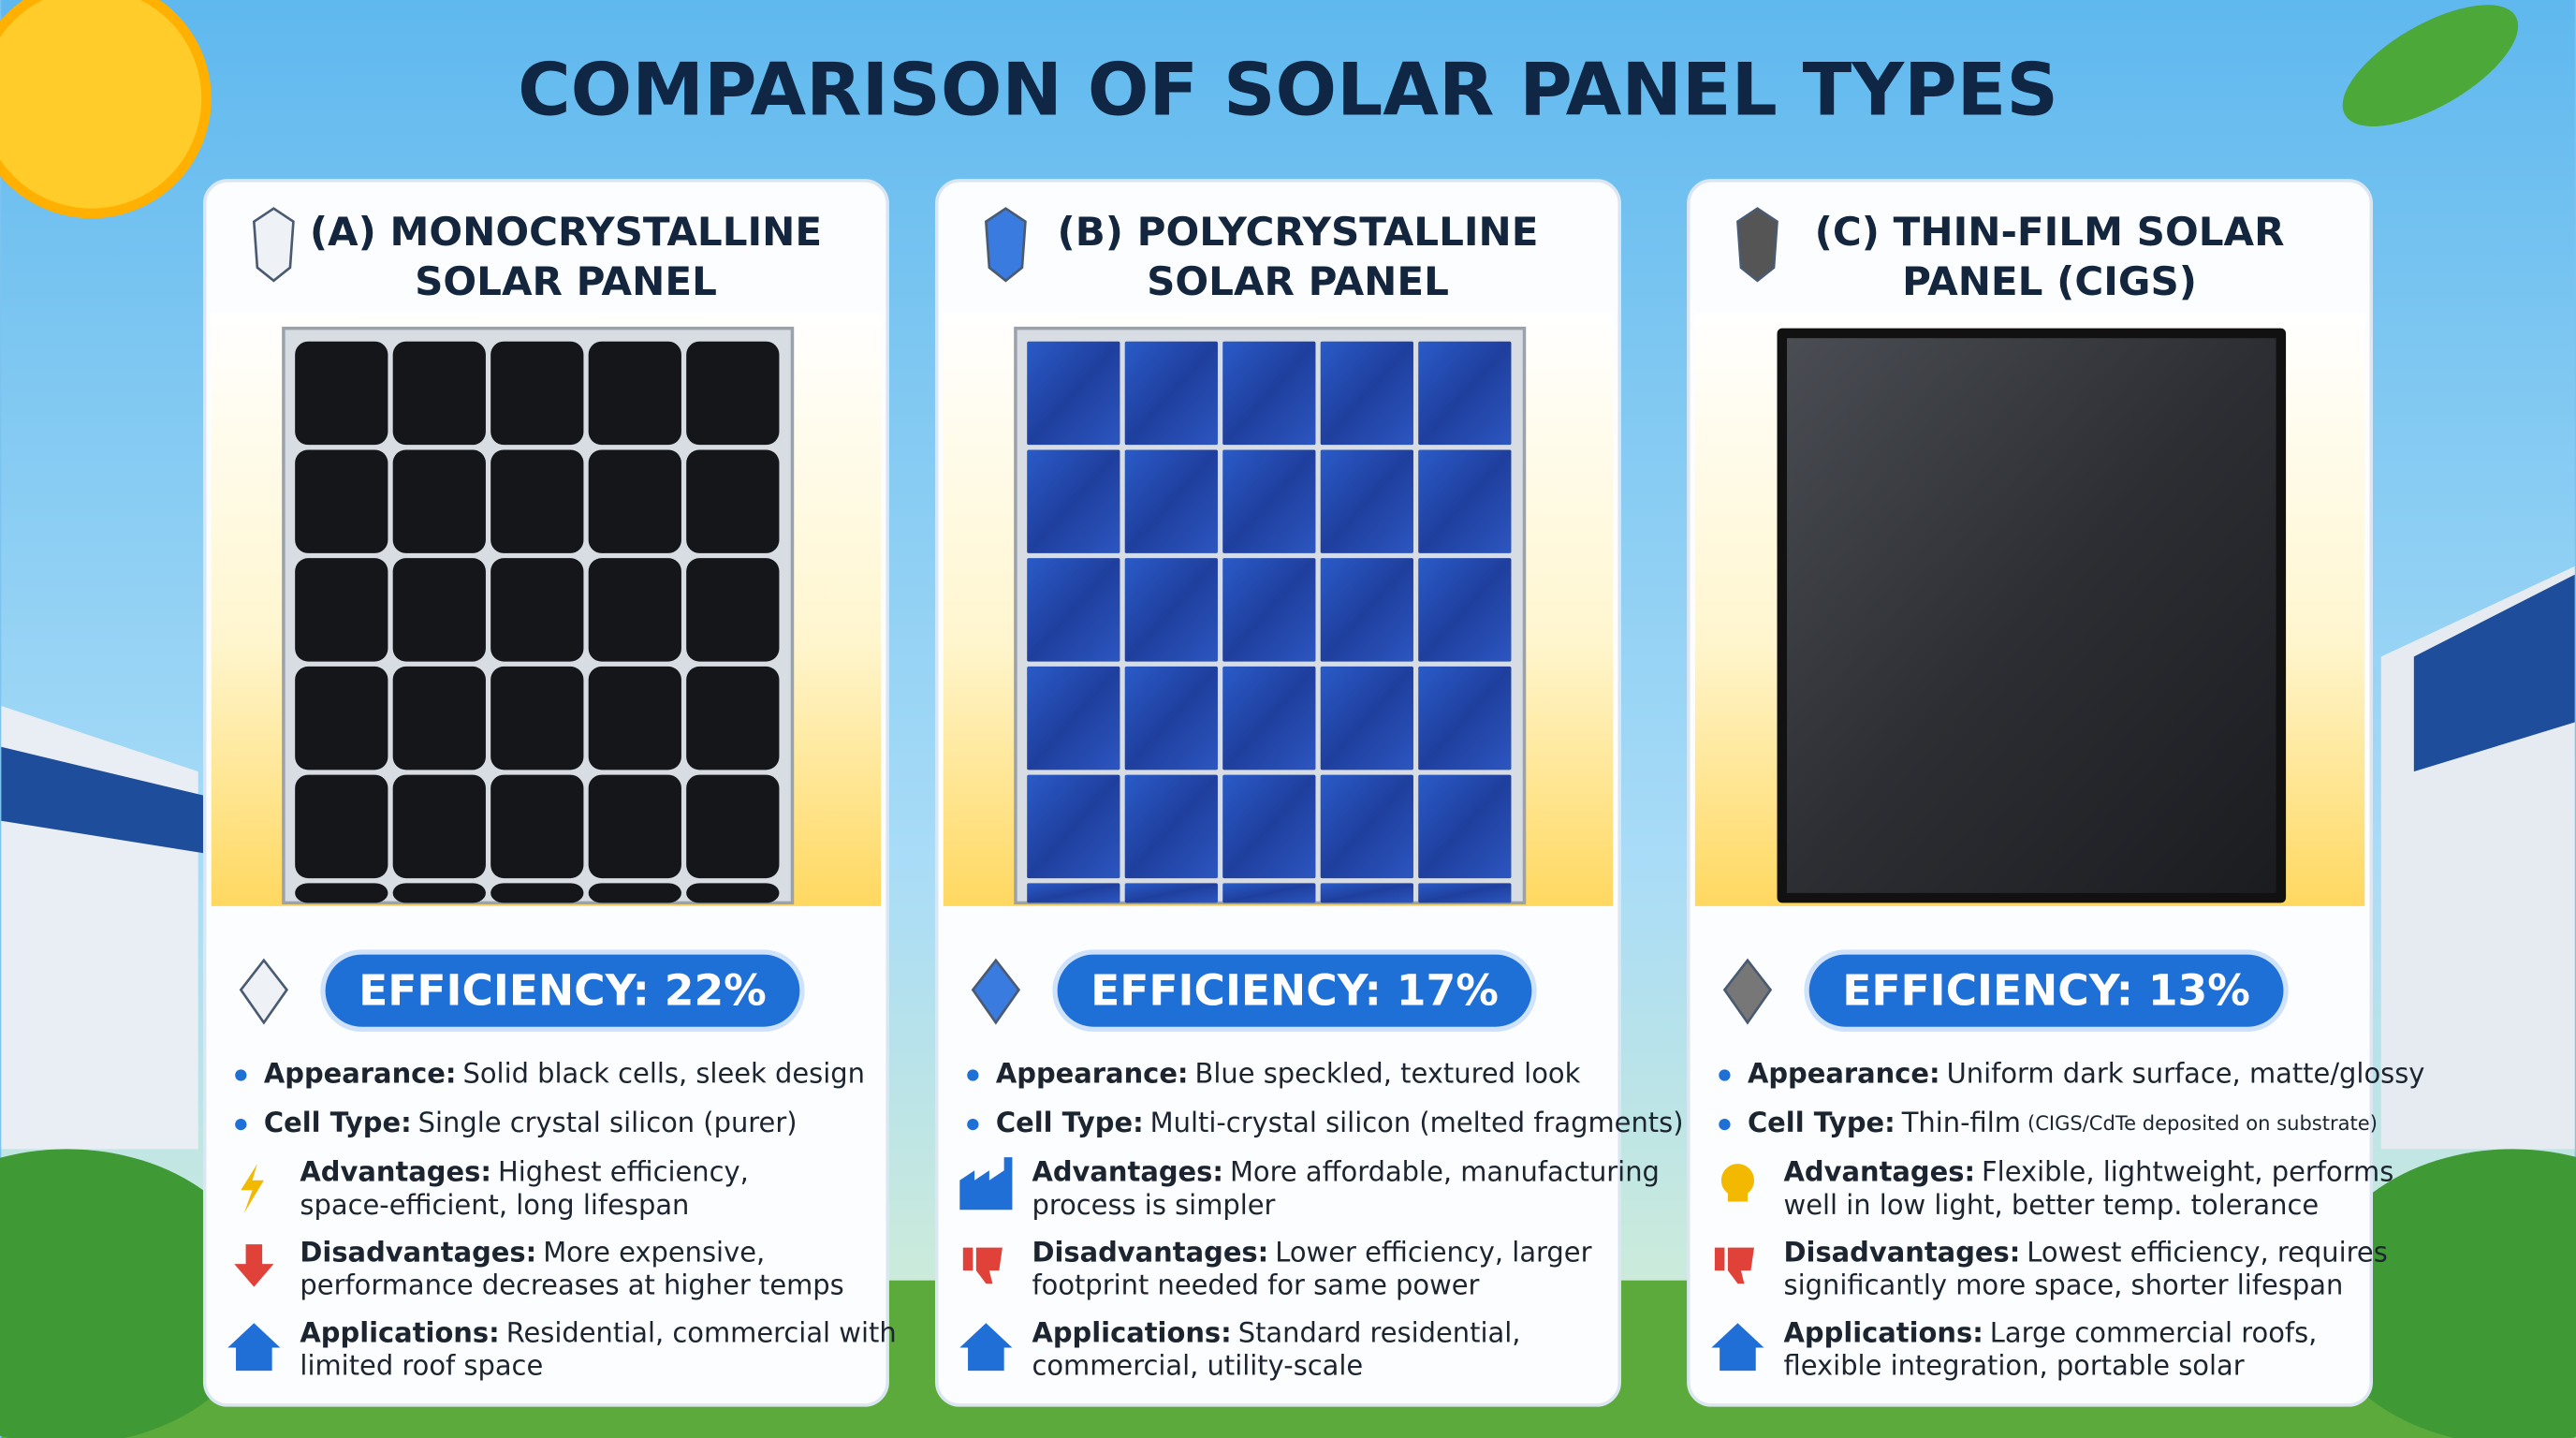  I want to click on panel-title: SOLAR PANEL, so click(566, 281).